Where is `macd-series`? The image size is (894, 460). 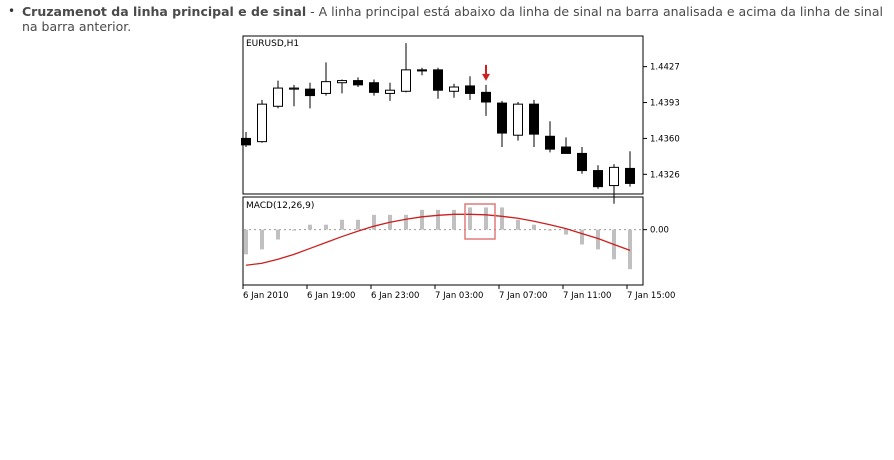
macd-series is located at coordinates (443, 236).